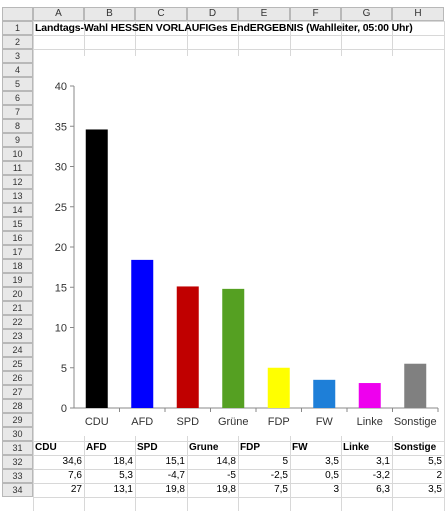 This screenshot has height=512, width=446. I want to click on table-header-cell: SPD, so click(147, 447).